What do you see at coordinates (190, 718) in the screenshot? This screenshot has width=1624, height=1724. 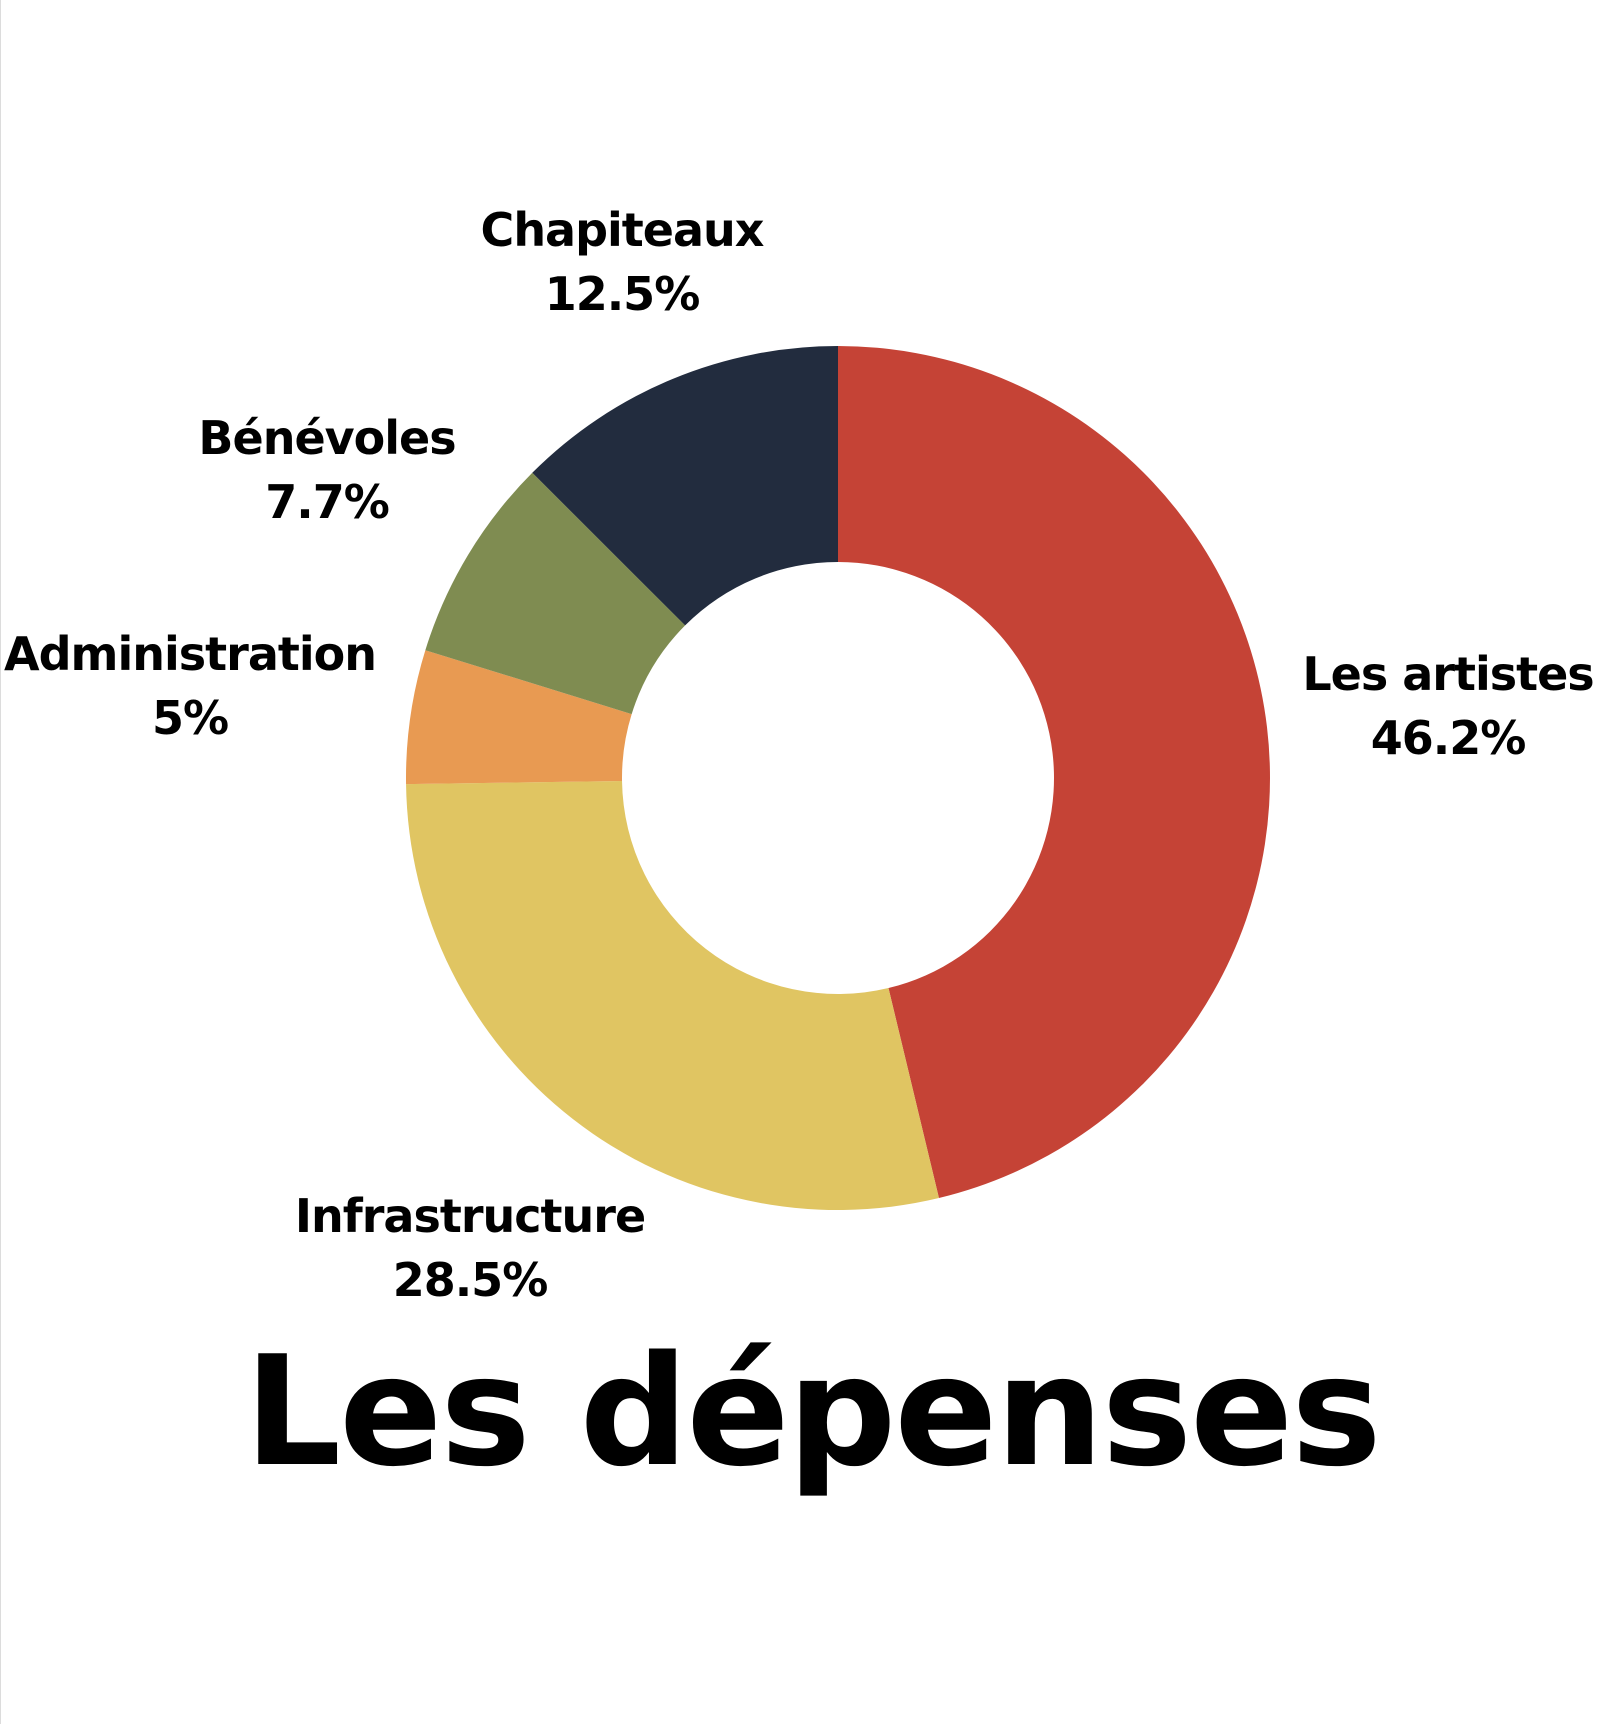 I see `label-administration-value: 5%` at bounding box center [190, 718].